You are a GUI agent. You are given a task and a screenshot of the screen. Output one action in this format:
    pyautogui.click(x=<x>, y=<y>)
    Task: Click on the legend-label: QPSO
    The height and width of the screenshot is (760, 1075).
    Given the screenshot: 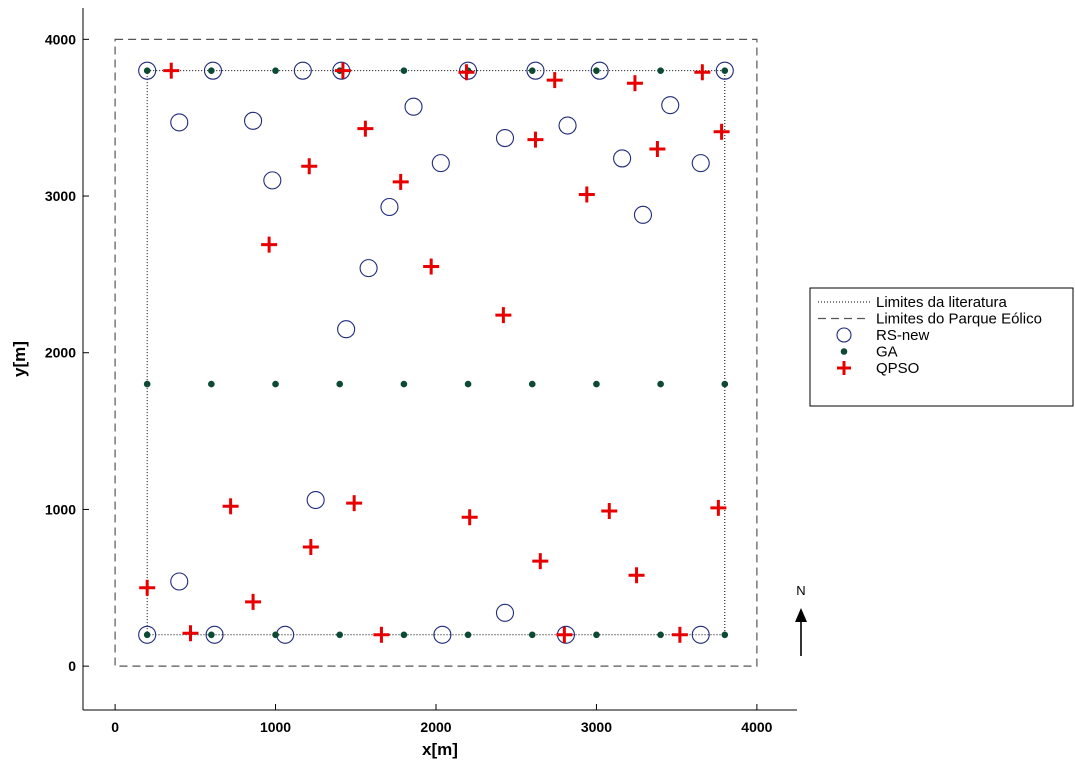 What is the action you would take?
    pyautogui.click(x=897, y=368)
    